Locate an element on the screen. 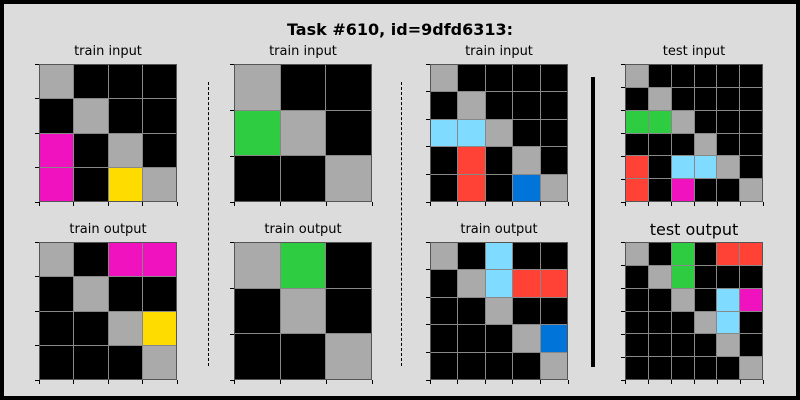  panel-label-test-input: test input is located at coordinates (694, 51).